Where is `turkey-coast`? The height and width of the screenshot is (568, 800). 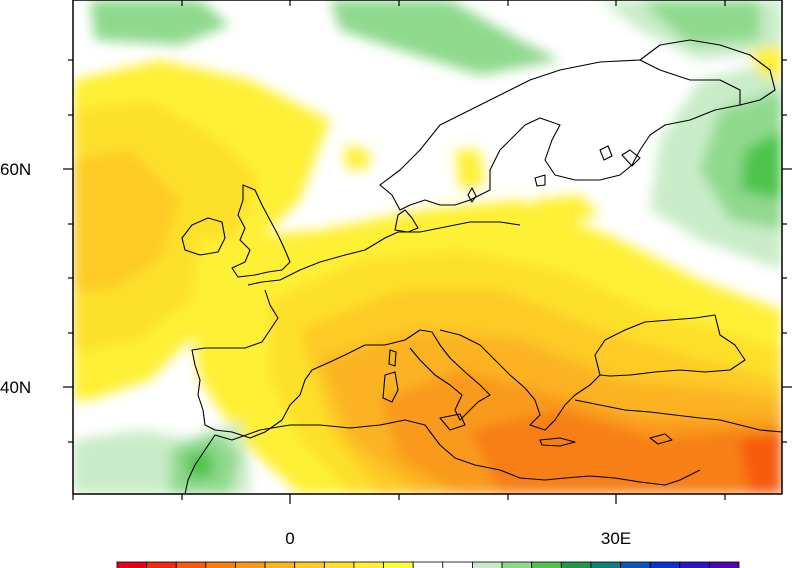
turkey-coast is located at coordinates (678, 416).